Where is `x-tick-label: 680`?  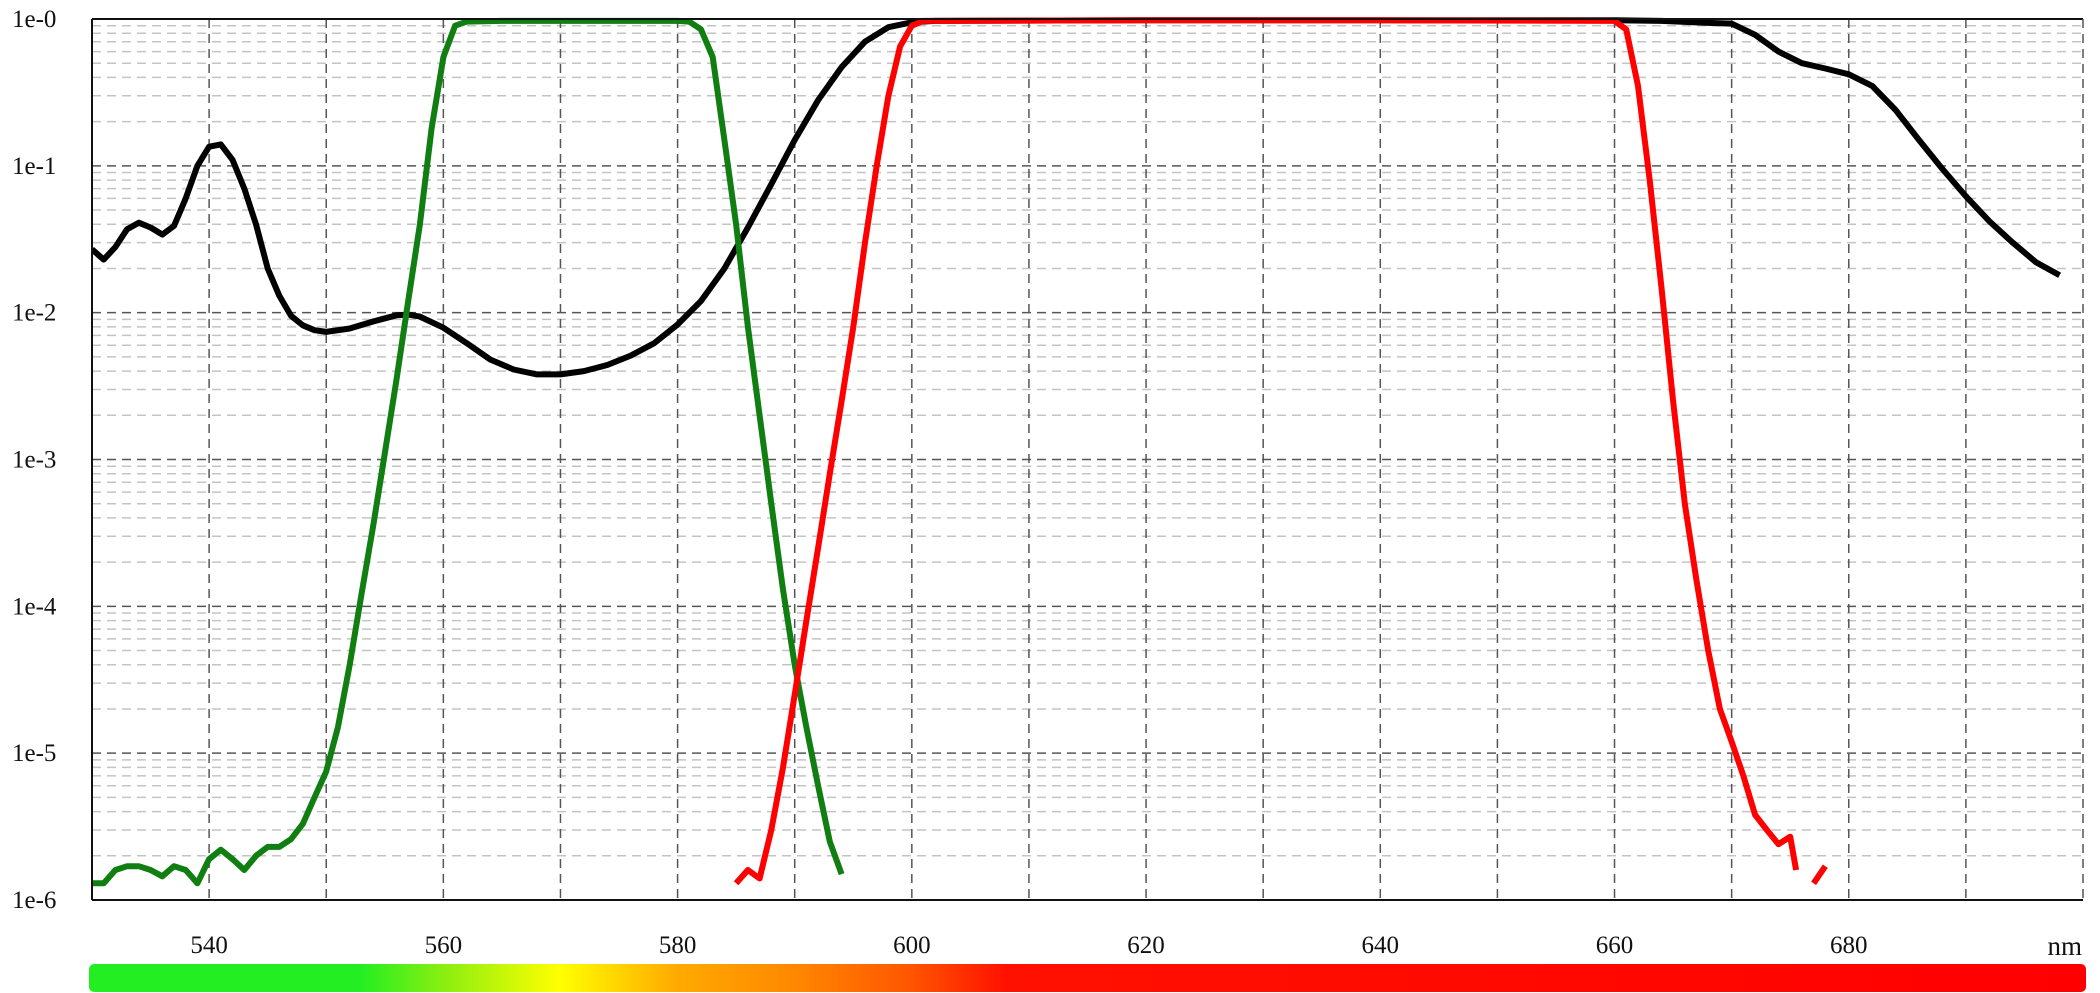 x-tick-label: 680 is located at coordinates (1849, 945).